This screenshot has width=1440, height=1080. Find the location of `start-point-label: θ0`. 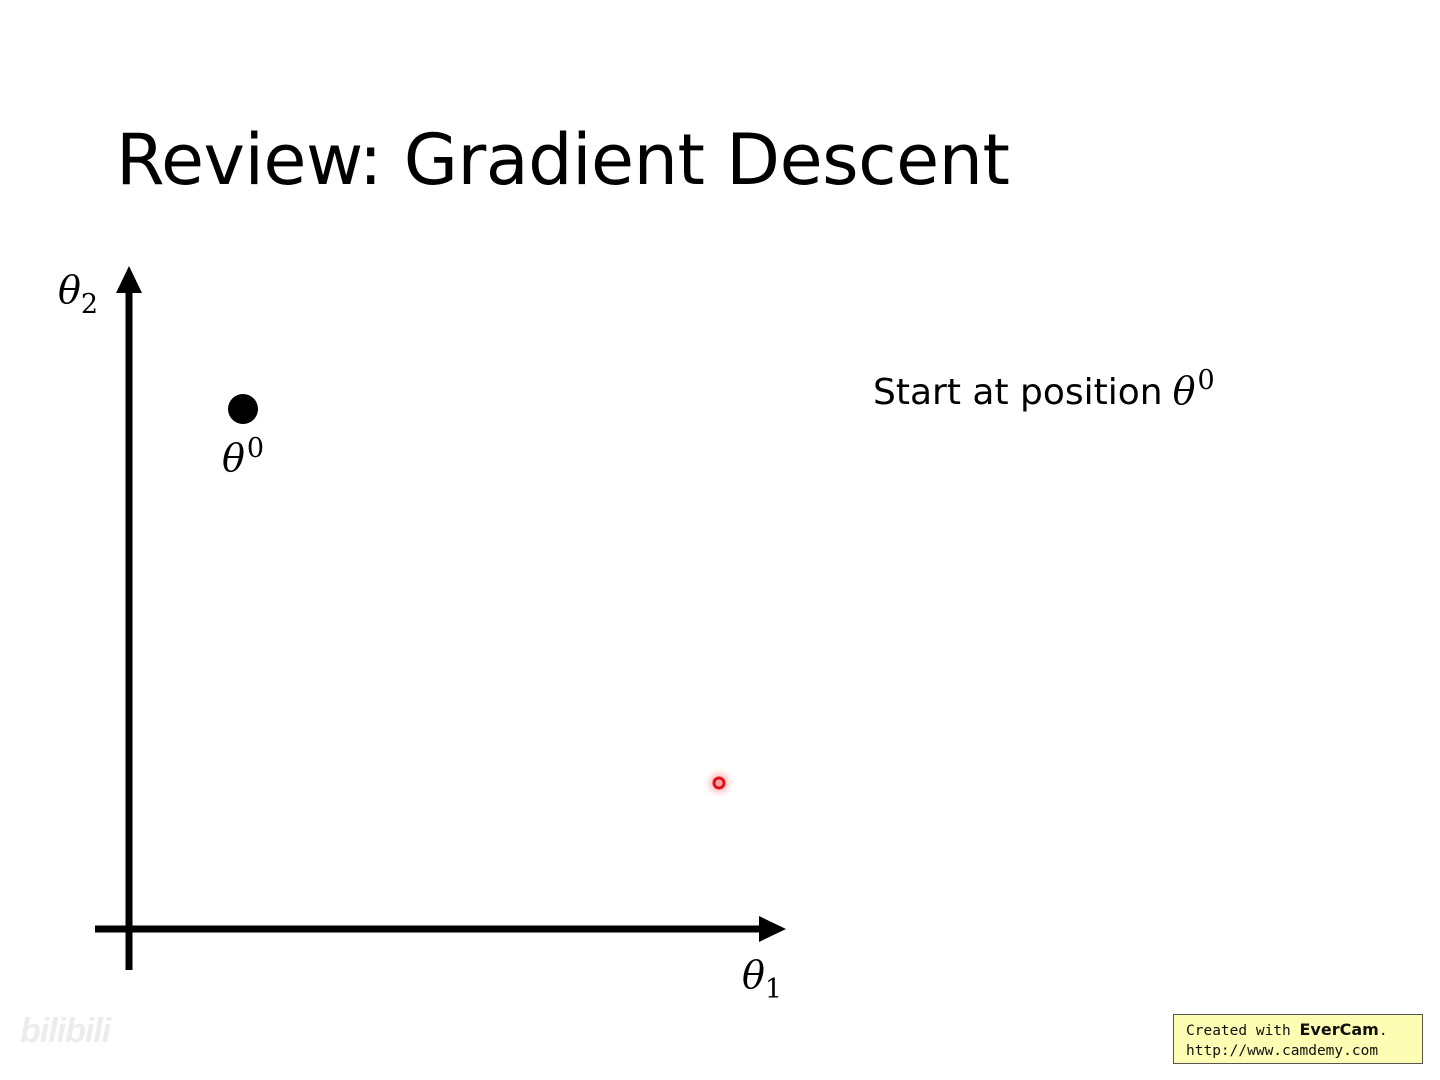

start-point-label: θ0 is located at coordinates (243, 456).